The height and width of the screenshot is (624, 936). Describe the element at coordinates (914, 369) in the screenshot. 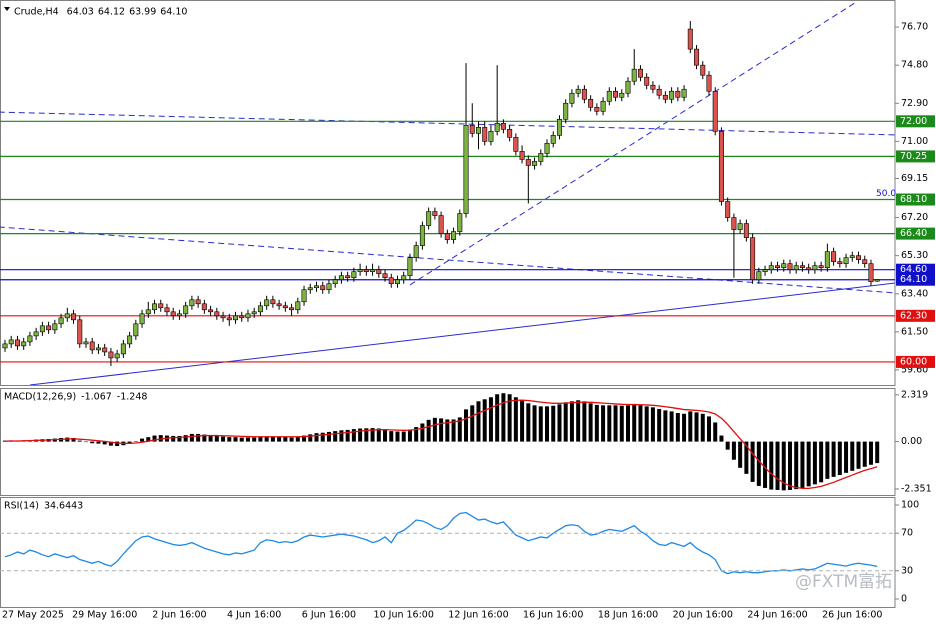

I see `y-tick-label: 59.60` at that location.